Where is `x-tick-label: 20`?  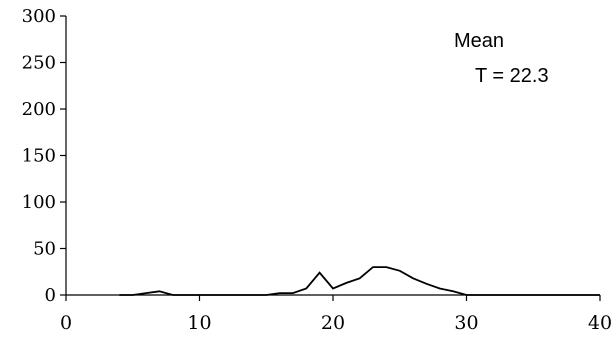 x-tick-label: 20 is located at coordinates (333, 323).